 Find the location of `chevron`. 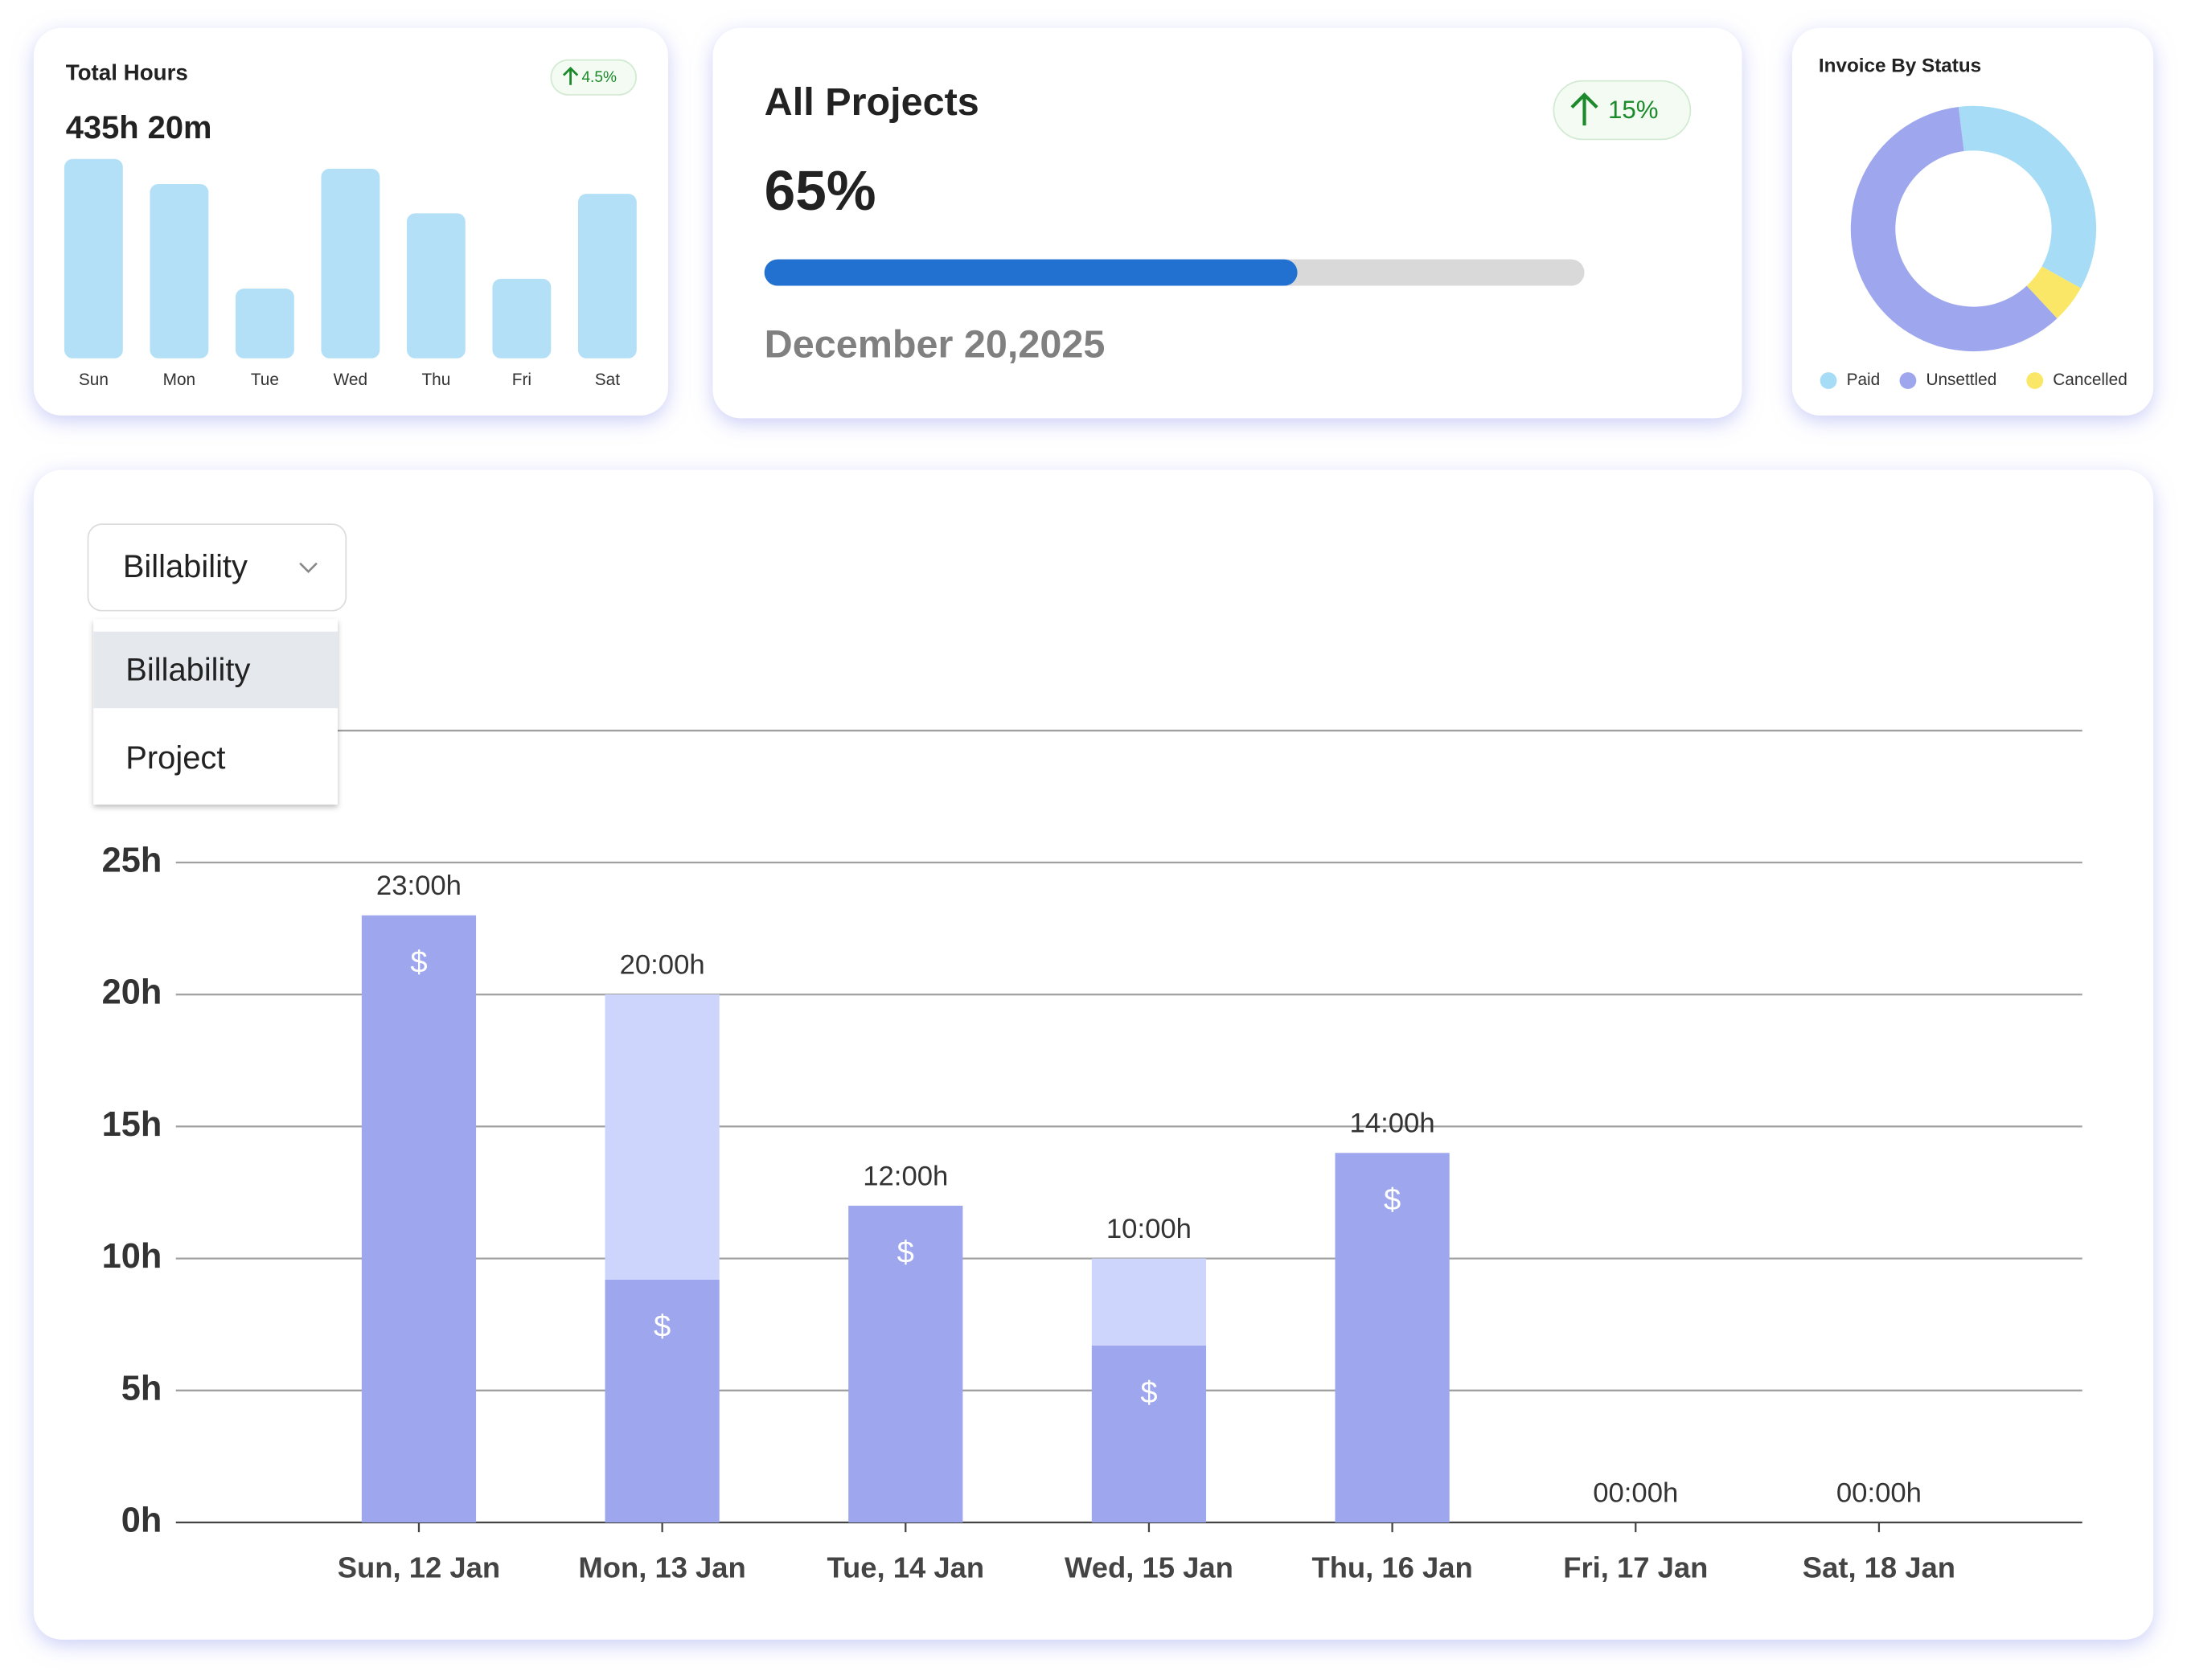

chevron is located at coordinates (308, 567).